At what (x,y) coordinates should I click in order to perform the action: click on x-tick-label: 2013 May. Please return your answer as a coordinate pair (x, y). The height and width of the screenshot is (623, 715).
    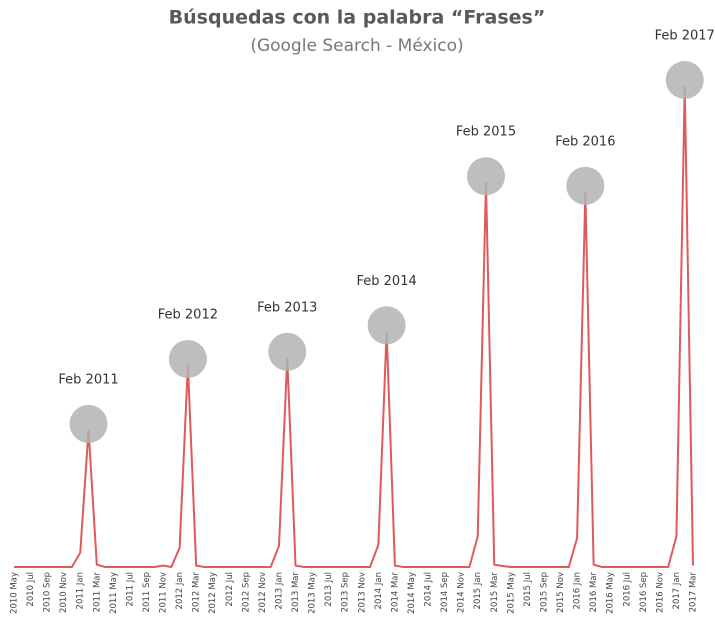
    Looking at the image, I should click on (313, 593).